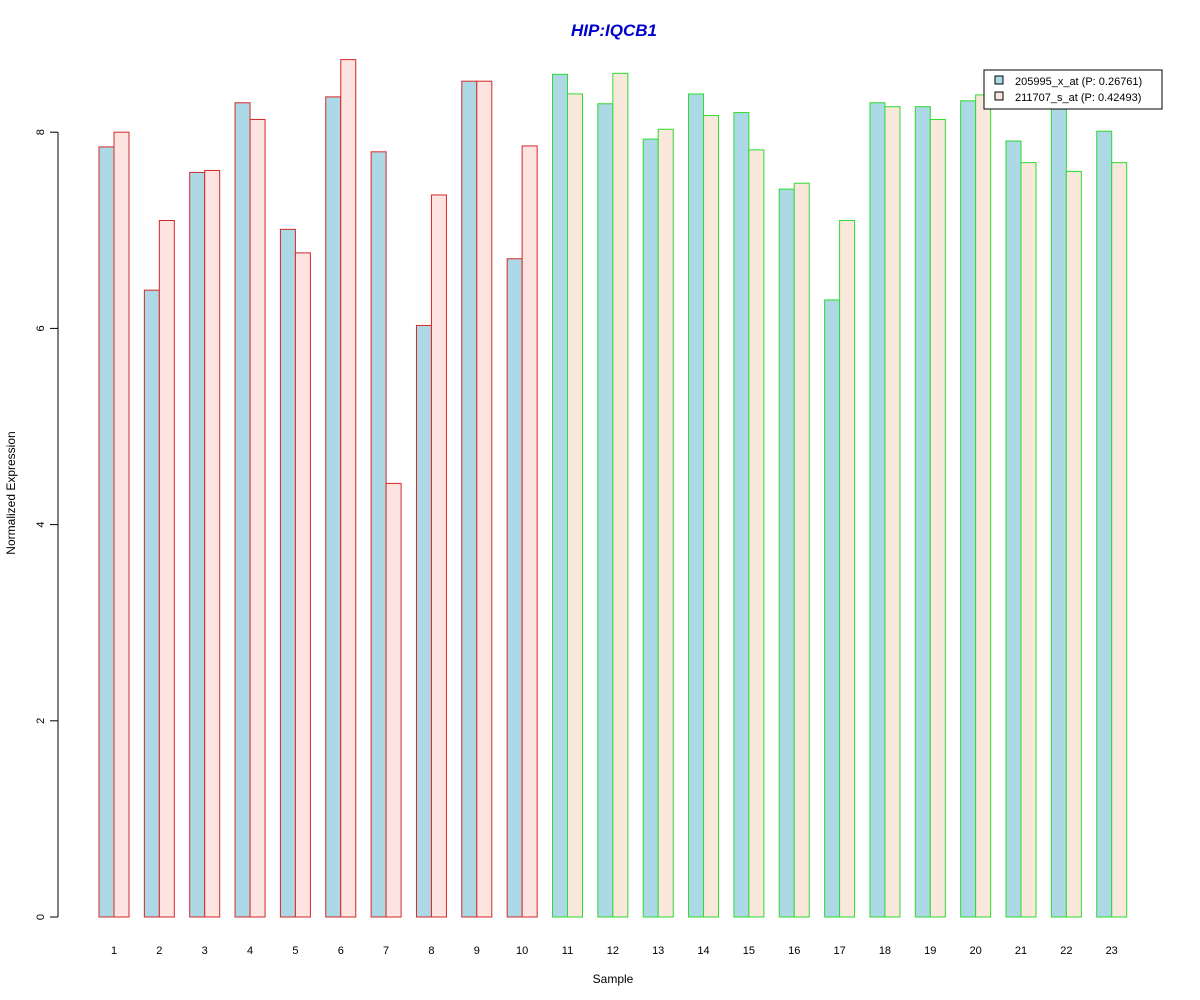 This screenshot has width=1200, height=1000. I want to click on x-tick-label: 6, so click(341, 951).